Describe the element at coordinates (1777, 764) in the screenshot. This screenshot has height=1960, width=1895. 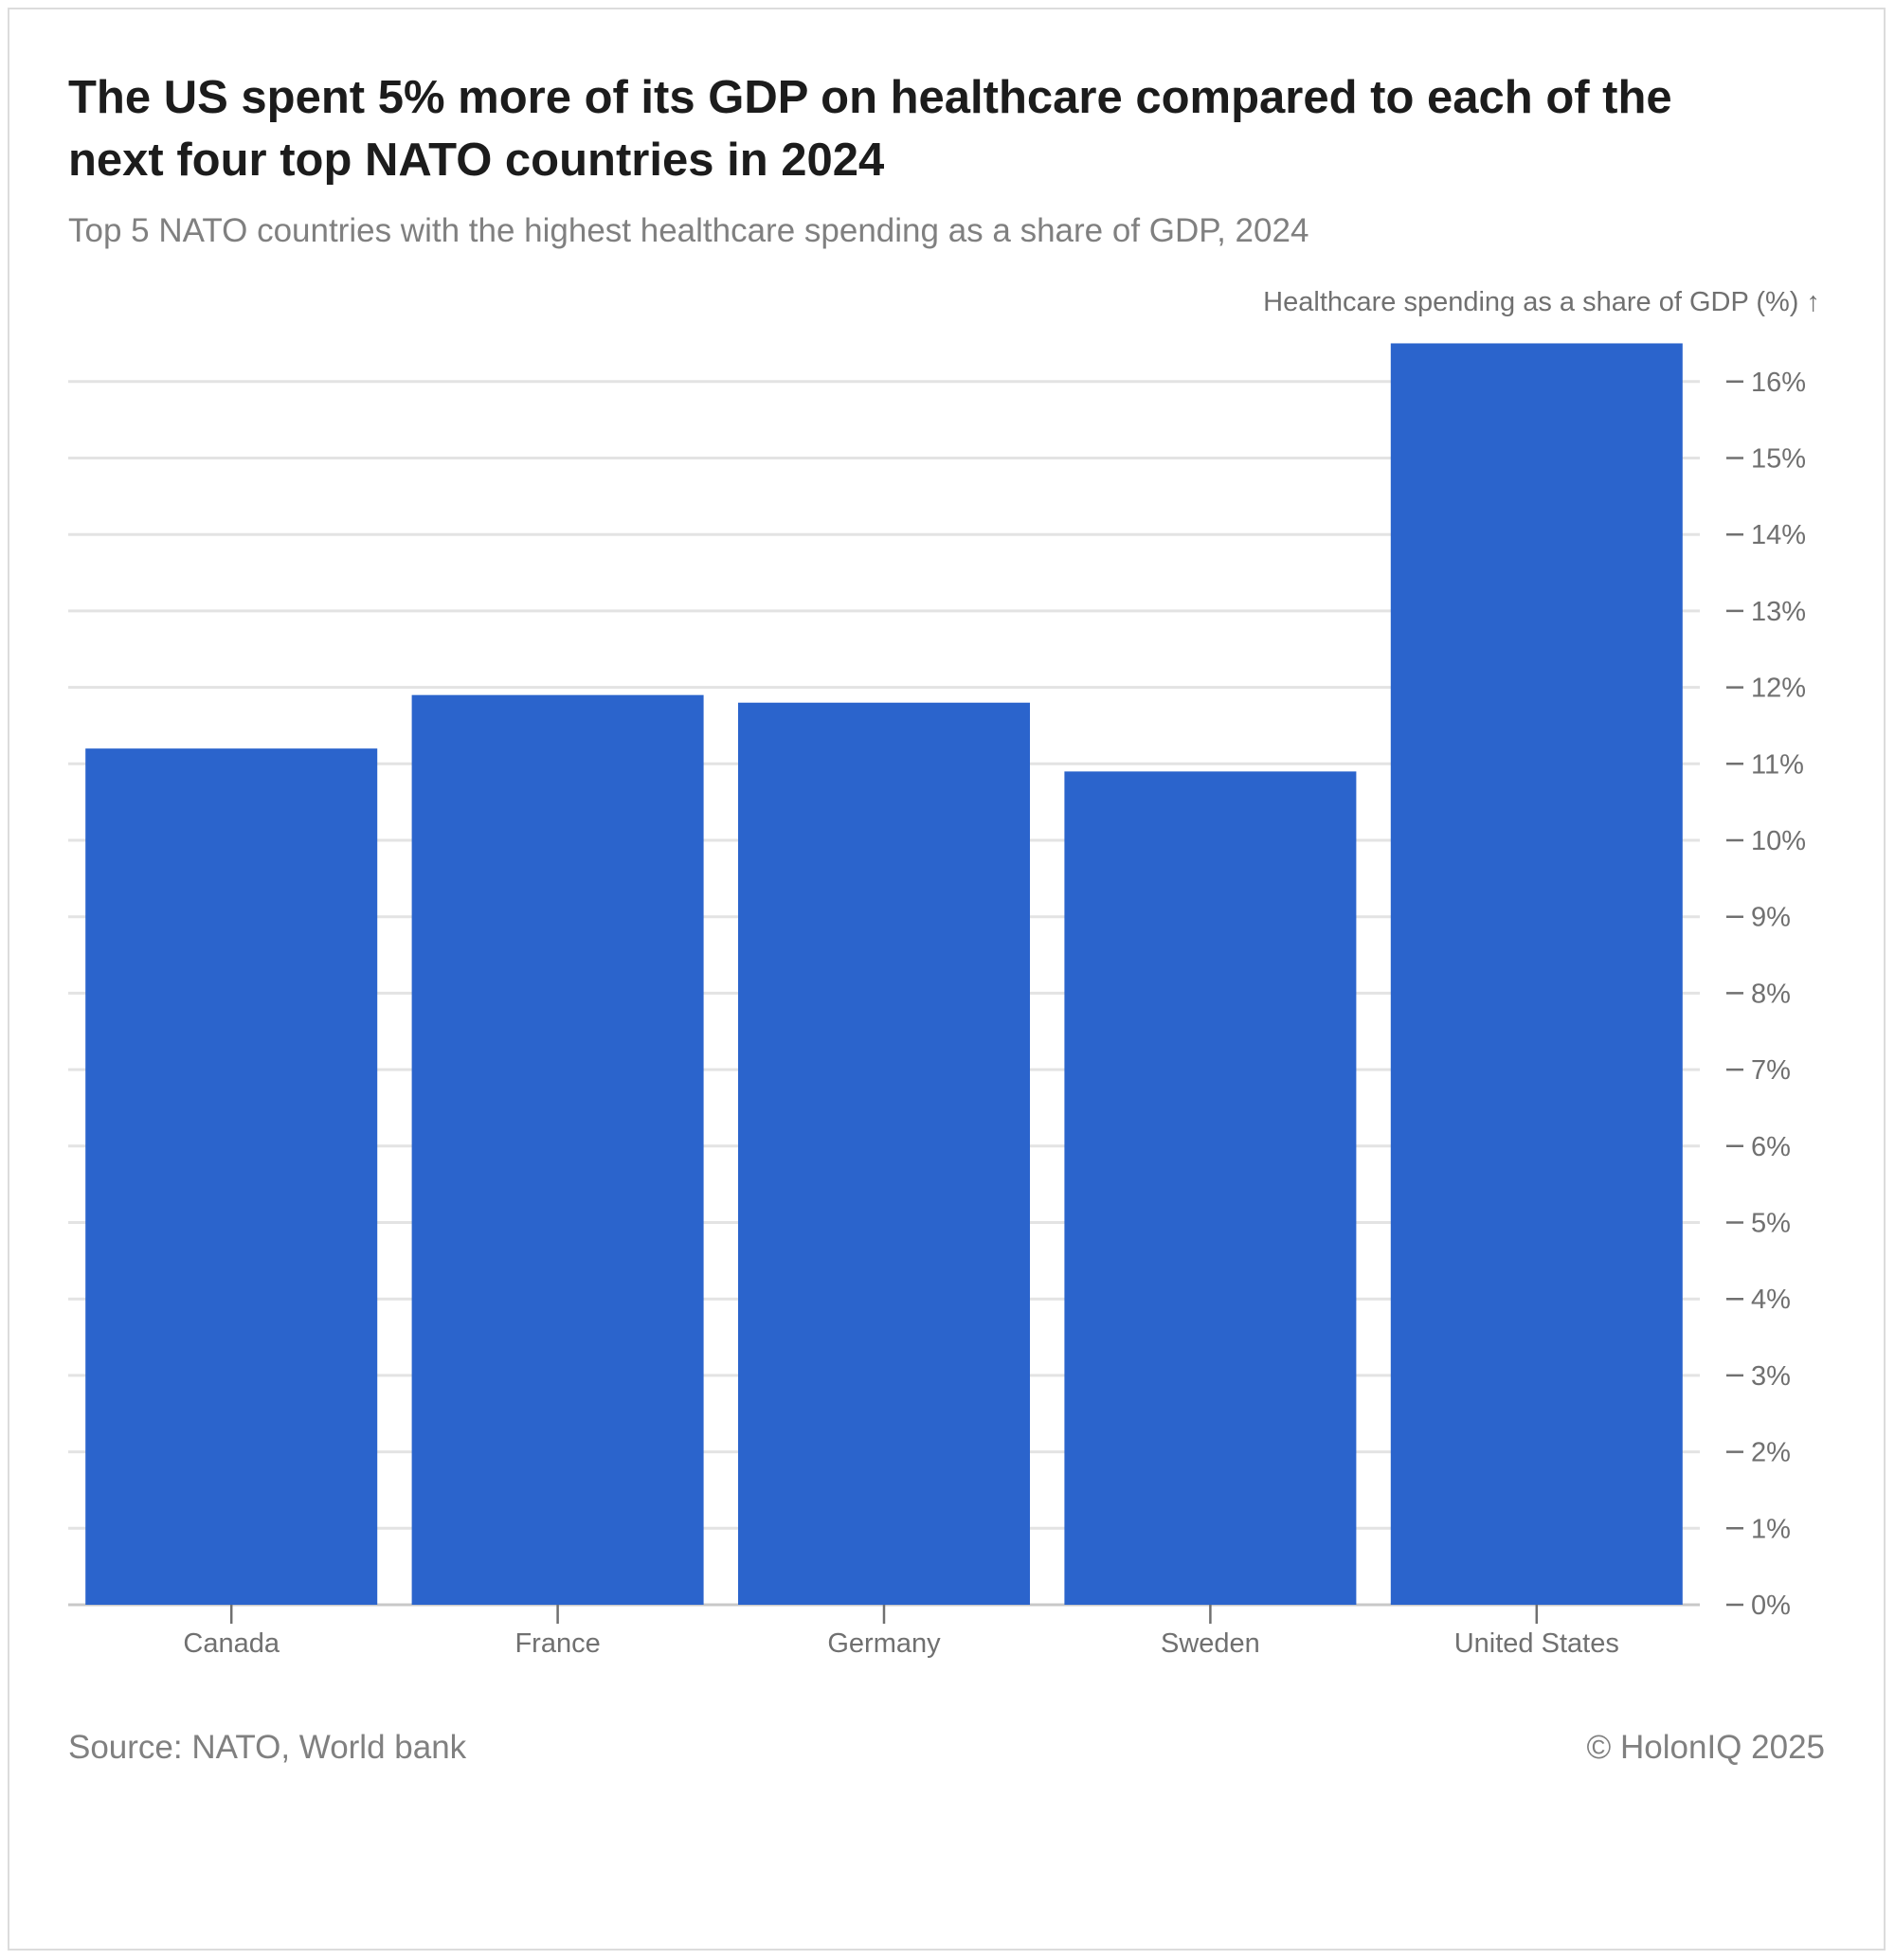
I see `y-tick-label: 11%` at that location.